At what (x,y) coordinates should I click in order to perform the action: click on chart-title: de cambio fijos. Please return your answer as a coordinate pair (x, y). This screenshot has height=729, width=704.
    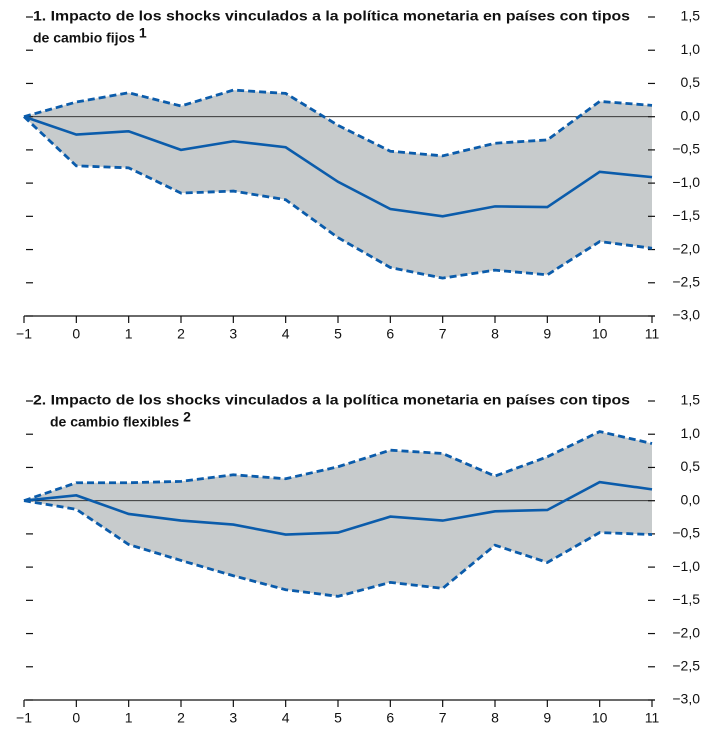
    Looking at the image, I should click on (84, 38).